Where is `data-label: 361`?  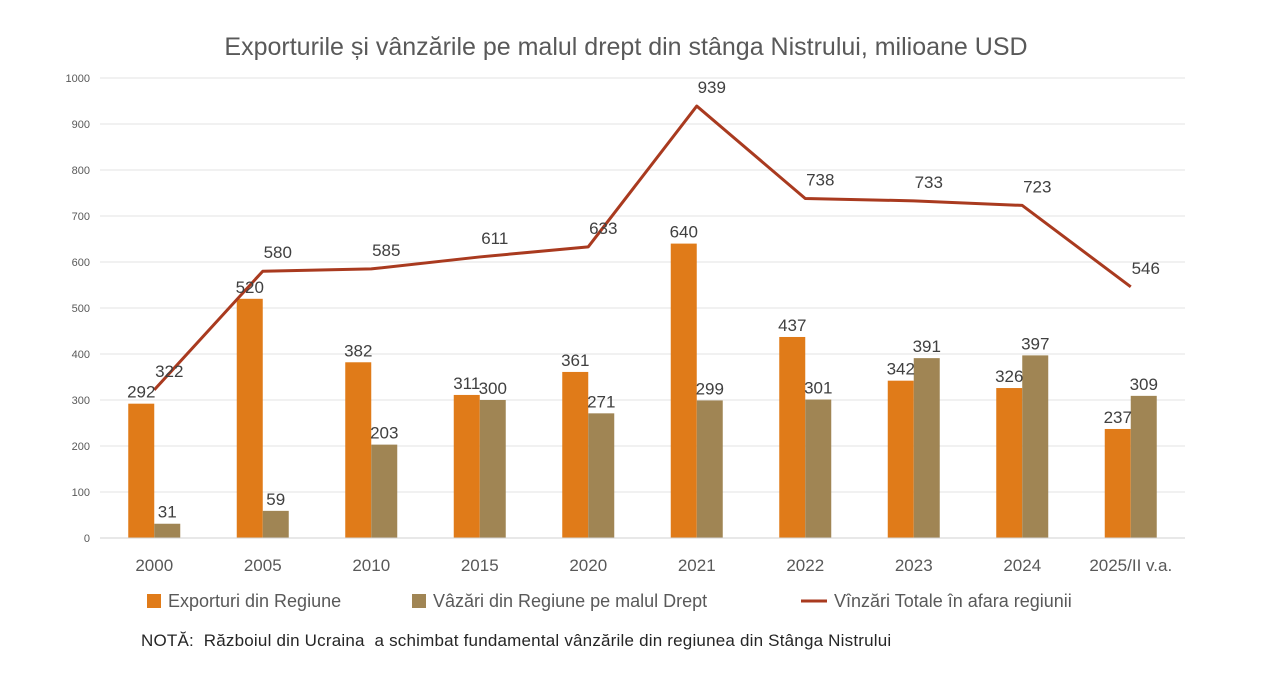 data-label: 361 is located at coordinates (575, 360).